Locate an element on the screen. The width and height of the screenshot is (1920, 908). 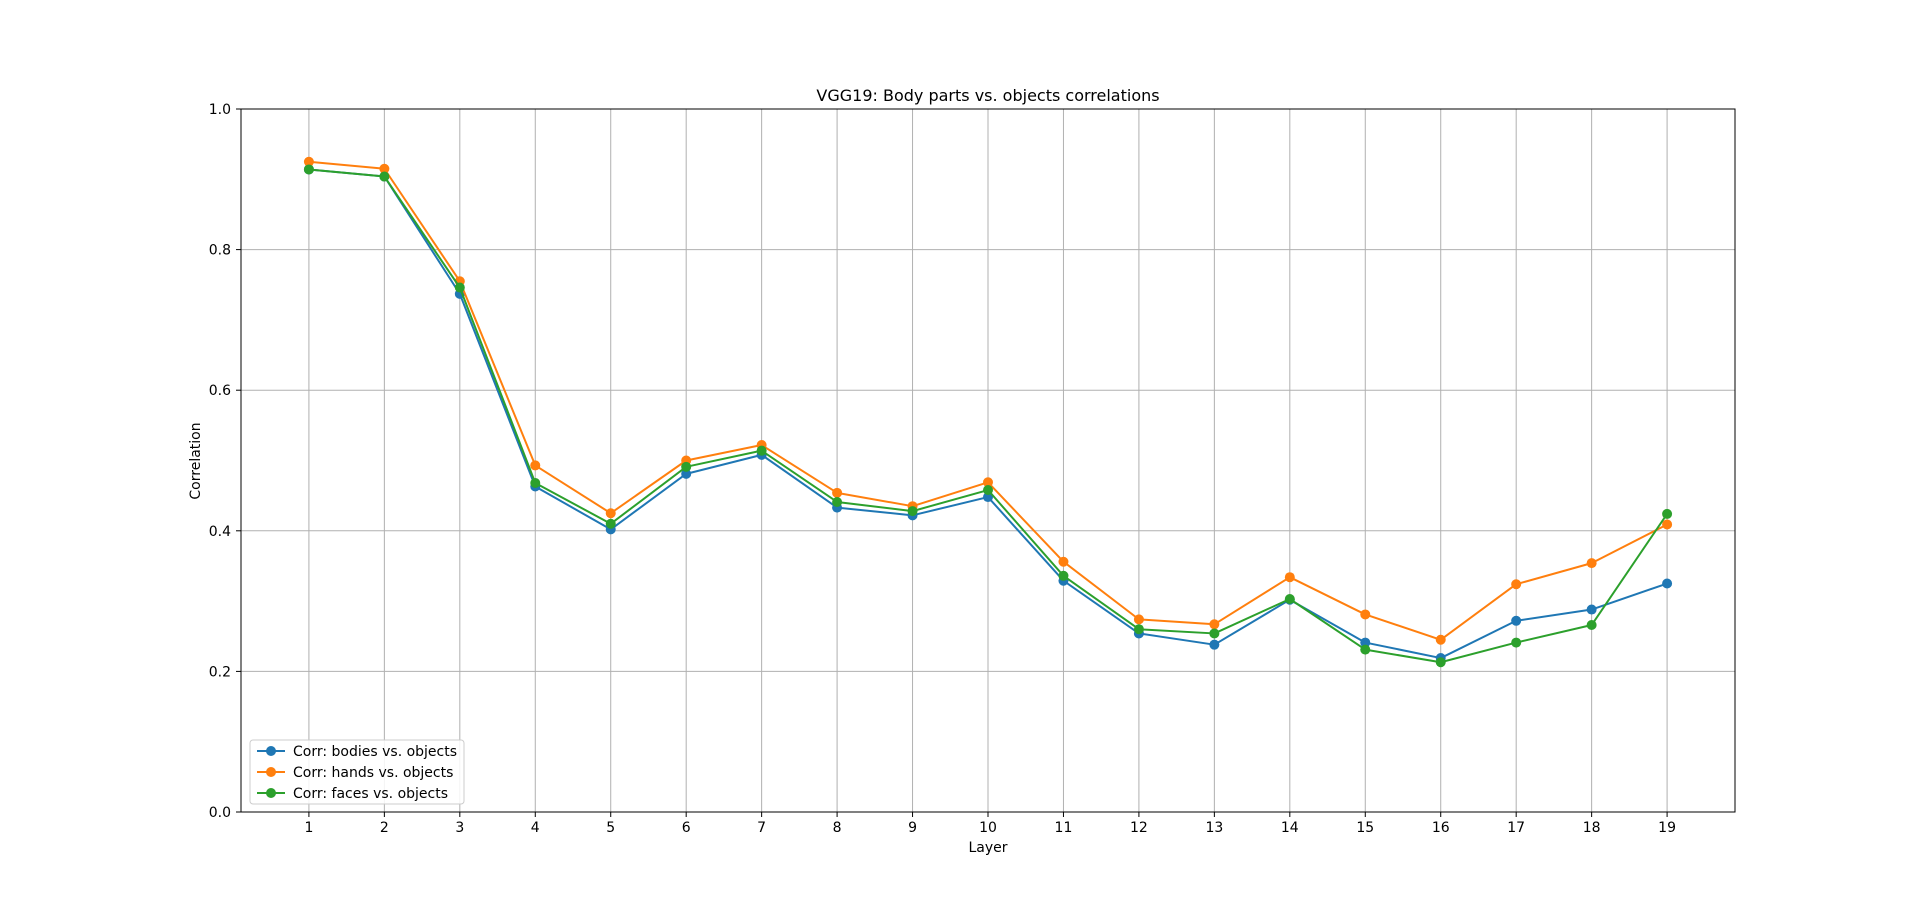
y-tick-label: 0.8 is located at coordinates (220, 251).